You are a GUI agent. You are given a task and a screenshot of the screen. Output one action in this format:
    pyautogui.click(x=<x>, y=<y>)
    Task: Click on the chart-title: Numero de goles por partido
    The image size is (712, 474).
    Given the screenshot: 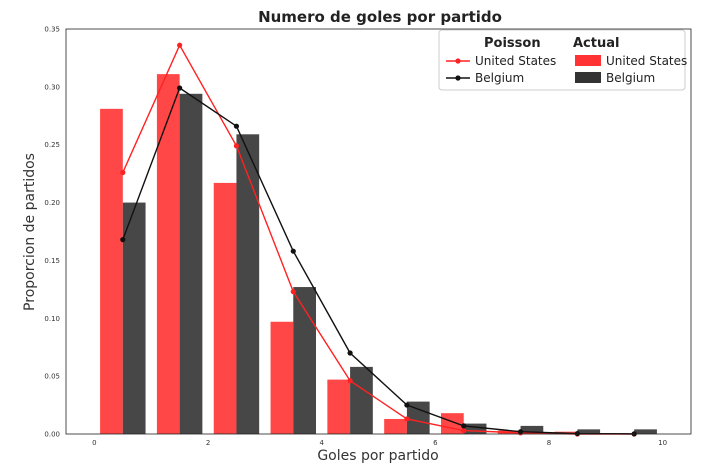 What is the action you would take?
    pyautogui.click(x=380, y=17)
    